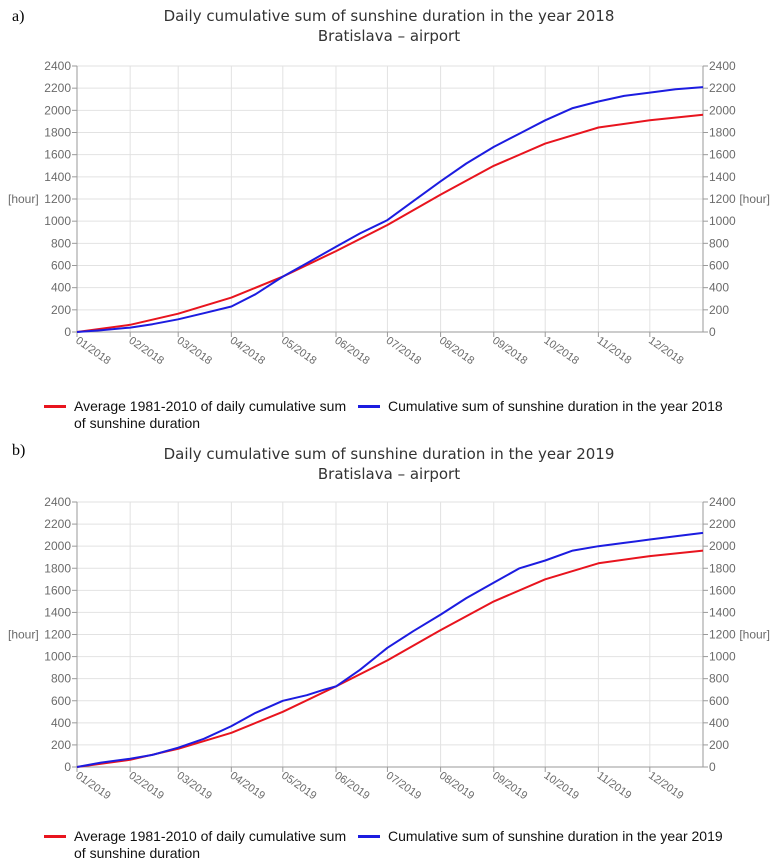 This screenshot has width=778, height=866. I want to click on x-tick-label: 03/2019, so click(193, 786).